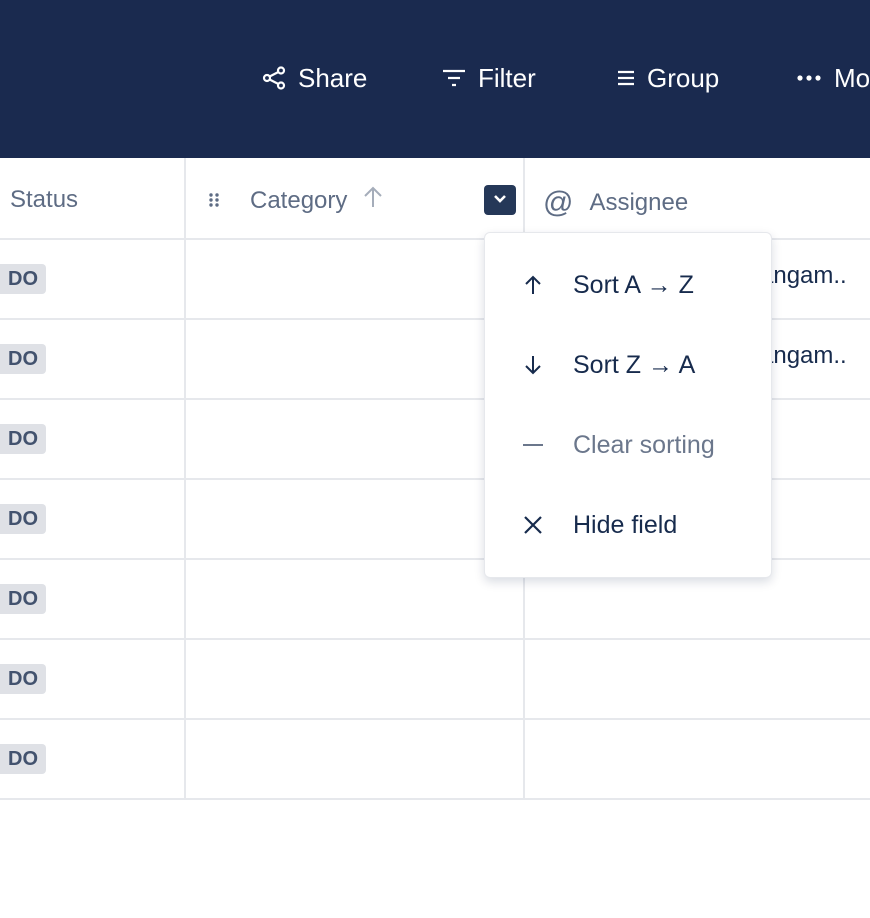 The height and width of the screenshot is (918, 870). I want to click on share-icon, so click(274, 78).